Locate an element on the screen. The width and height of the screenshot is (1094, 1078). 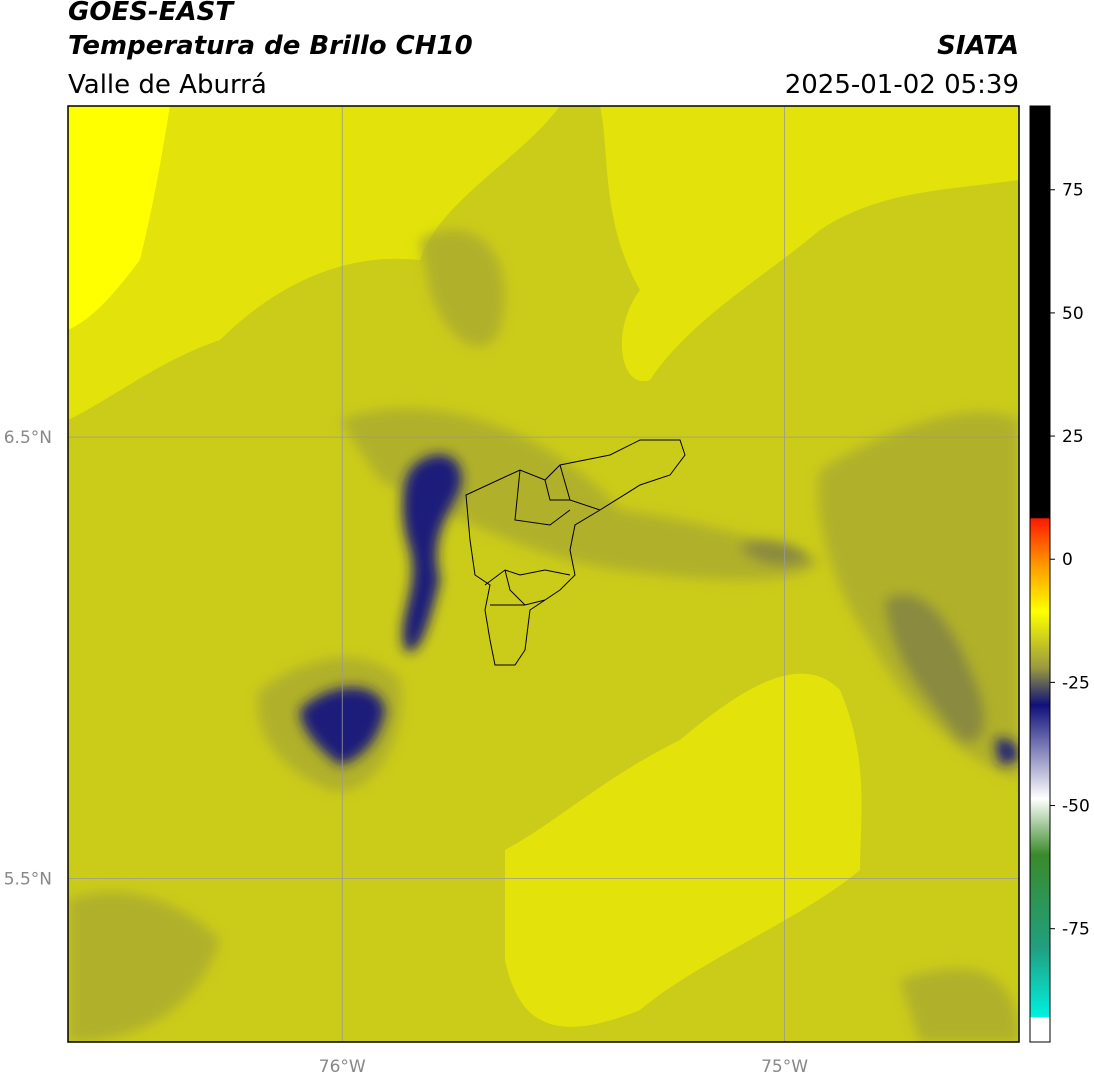
colorbar-tick-label: -50 is located at coordinates (1076, 807).